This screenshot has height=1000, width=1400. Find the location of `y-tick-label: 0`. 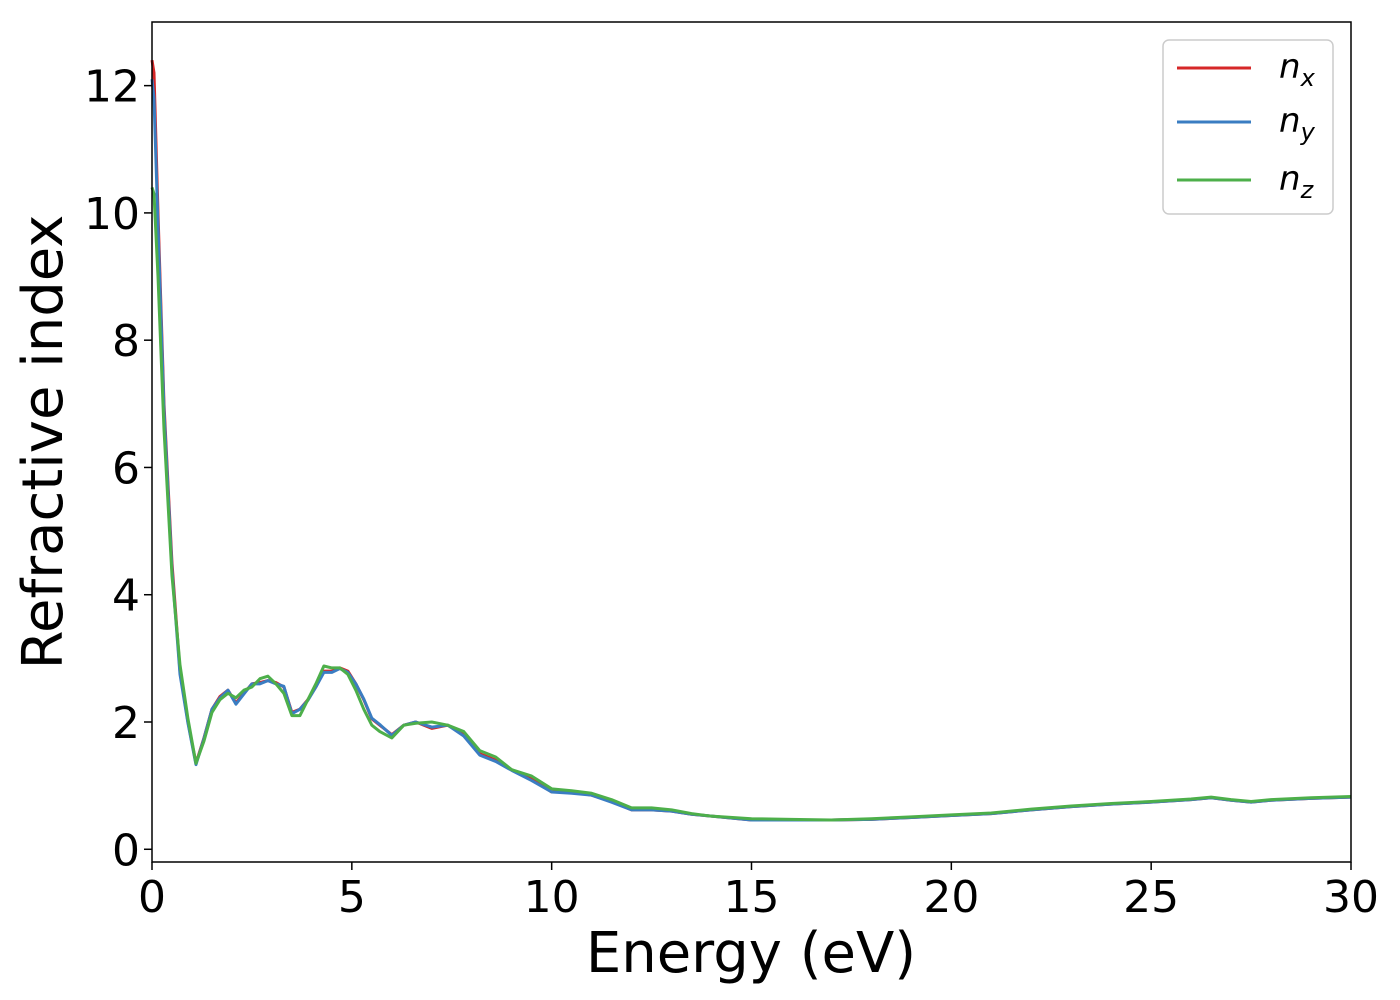

y-tick-label: 0 is located at coordinates (126, 850).